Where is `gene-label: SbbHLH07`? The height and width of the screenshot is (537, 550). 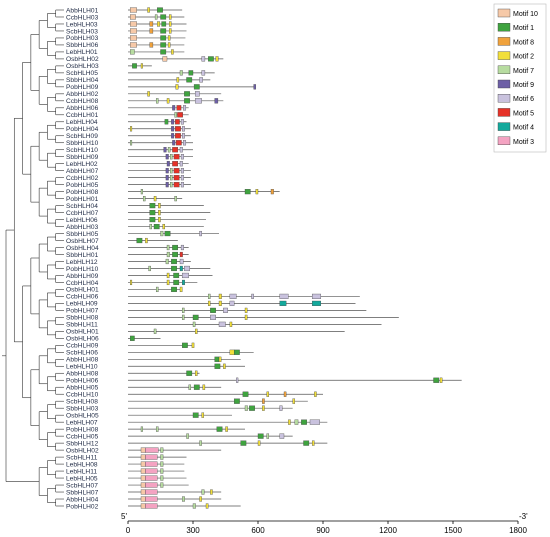 gene-label: SbbHLH07 is located at coordinates (82, 492).